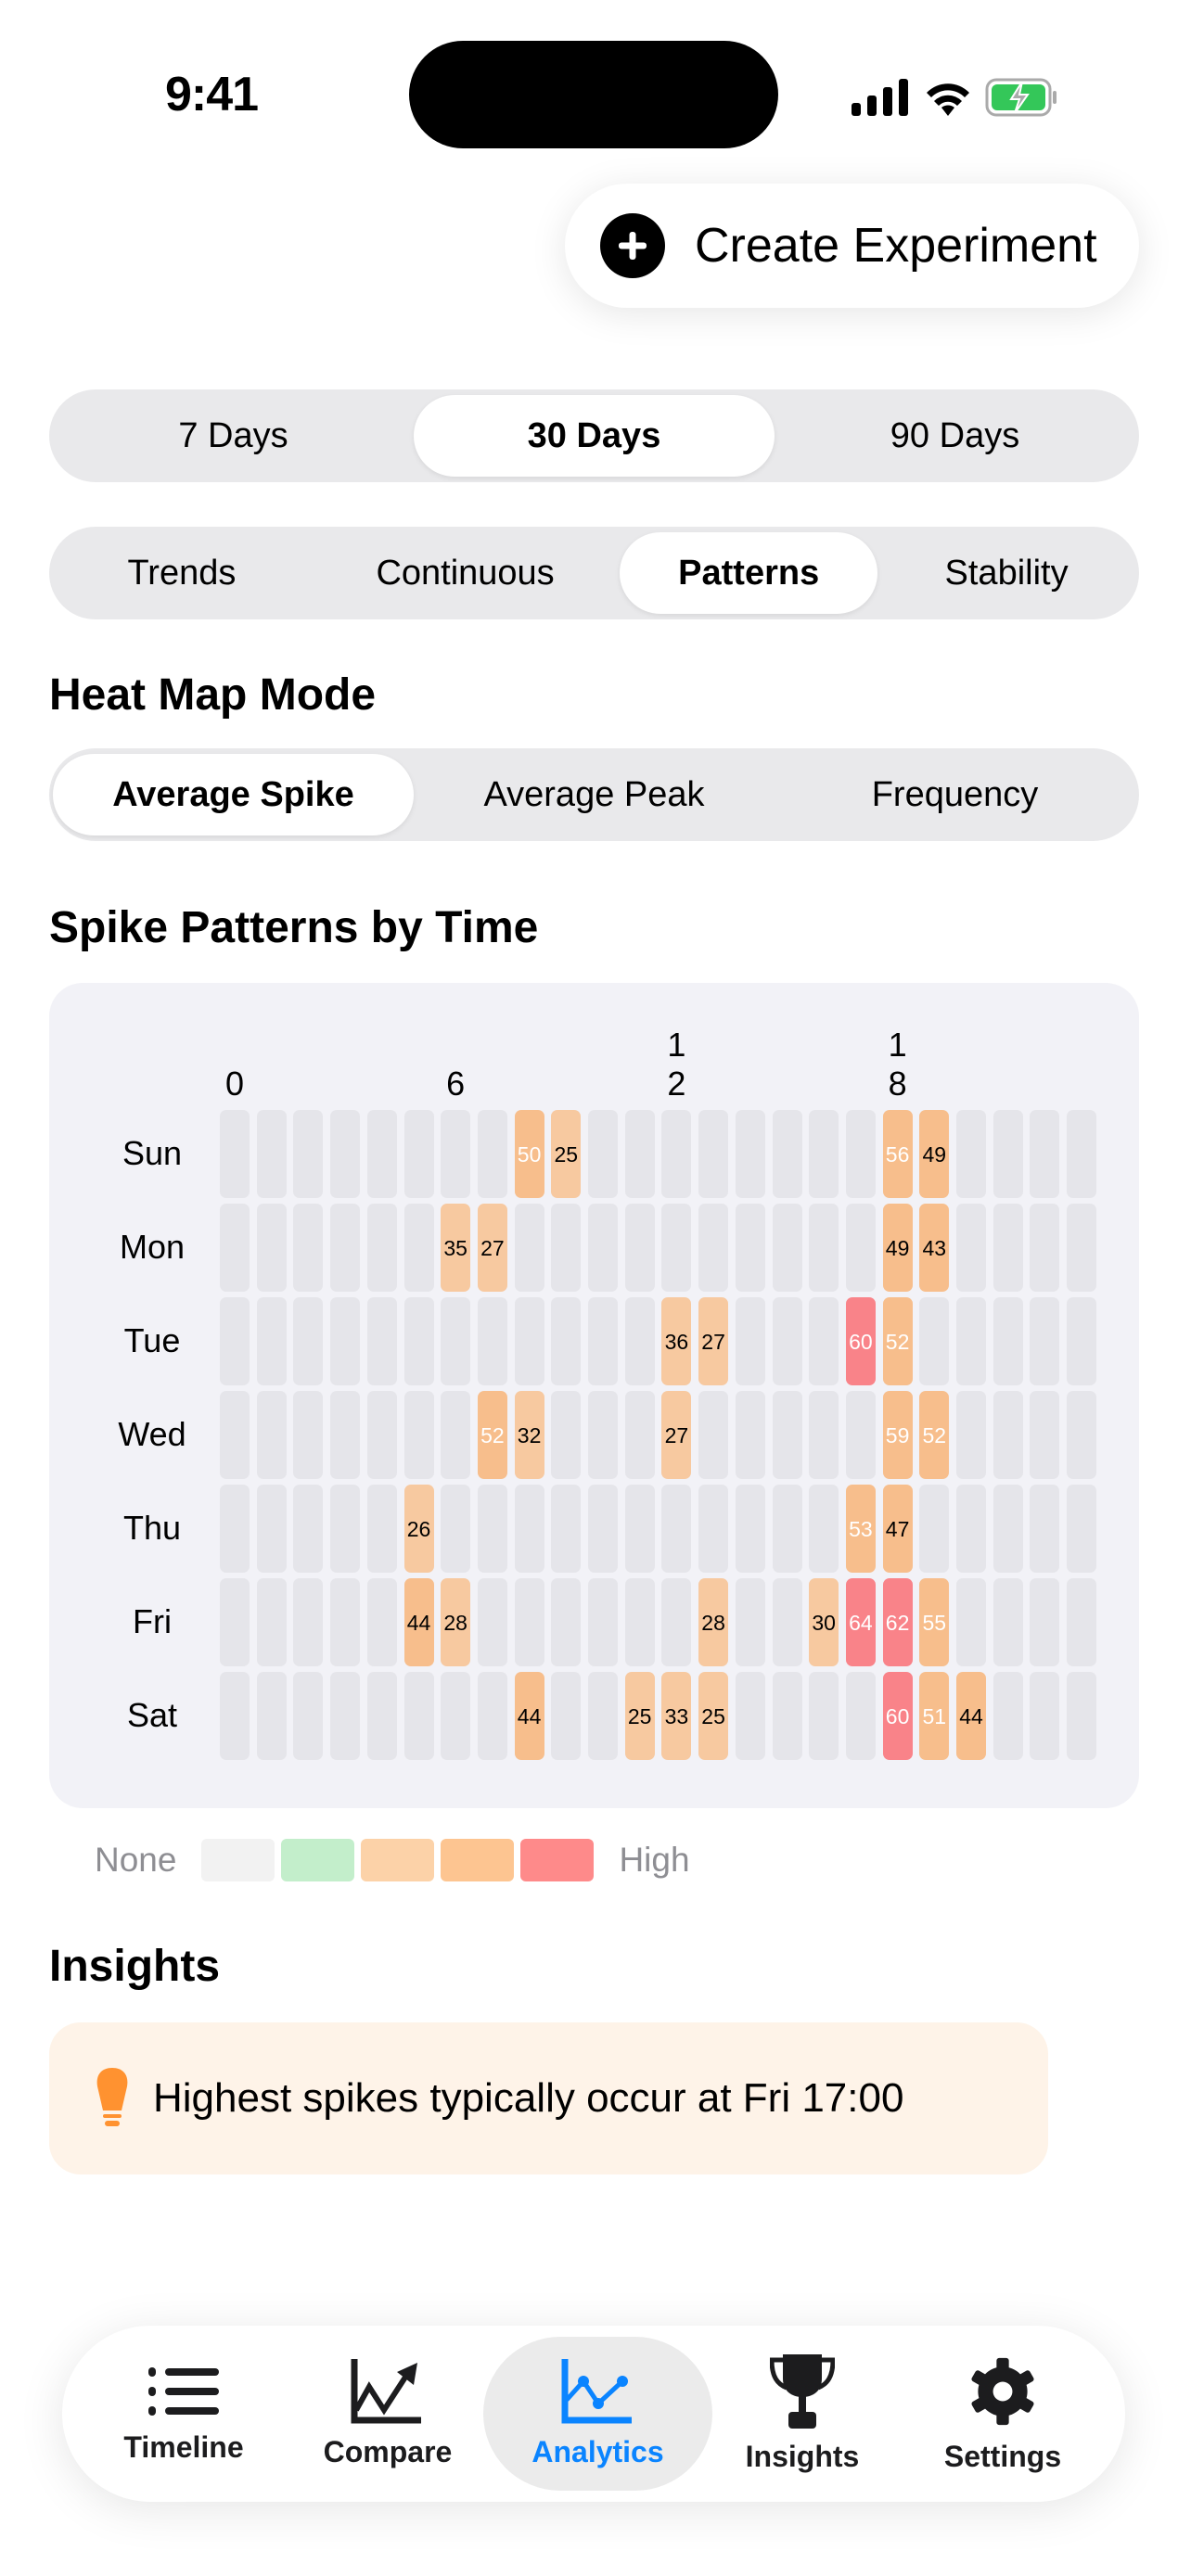 Image resolution: width=1191 pixels, height=2576 pixels. What do you see at coordinates (802, 2414) in the screenshot?
I see `tab-insights: Insights` at bounding box center [802, 2414].